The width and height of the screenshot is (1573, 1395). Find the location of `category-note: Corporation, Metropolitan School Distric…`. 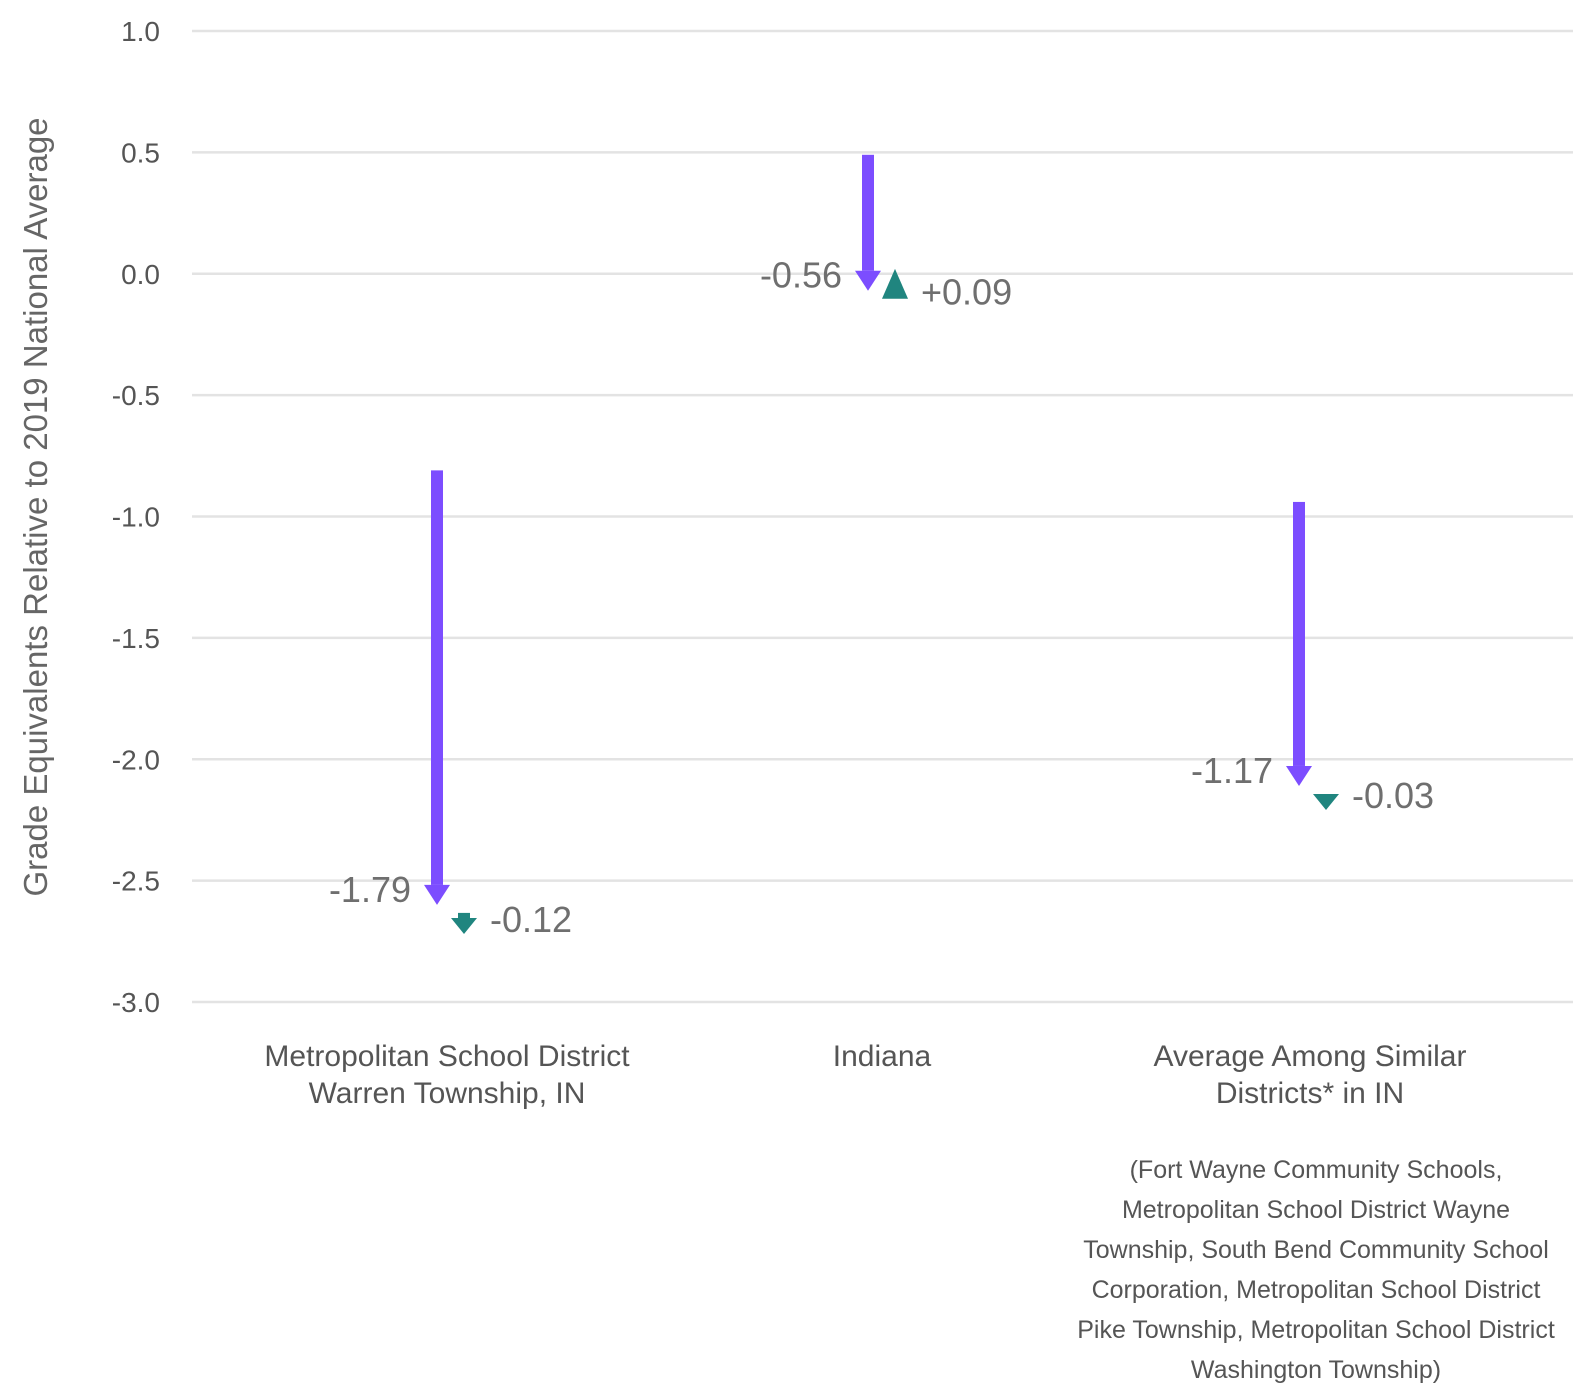

category-note: Corporation, Metropolitan School Distric… is located at coordinates (1316, 1290).